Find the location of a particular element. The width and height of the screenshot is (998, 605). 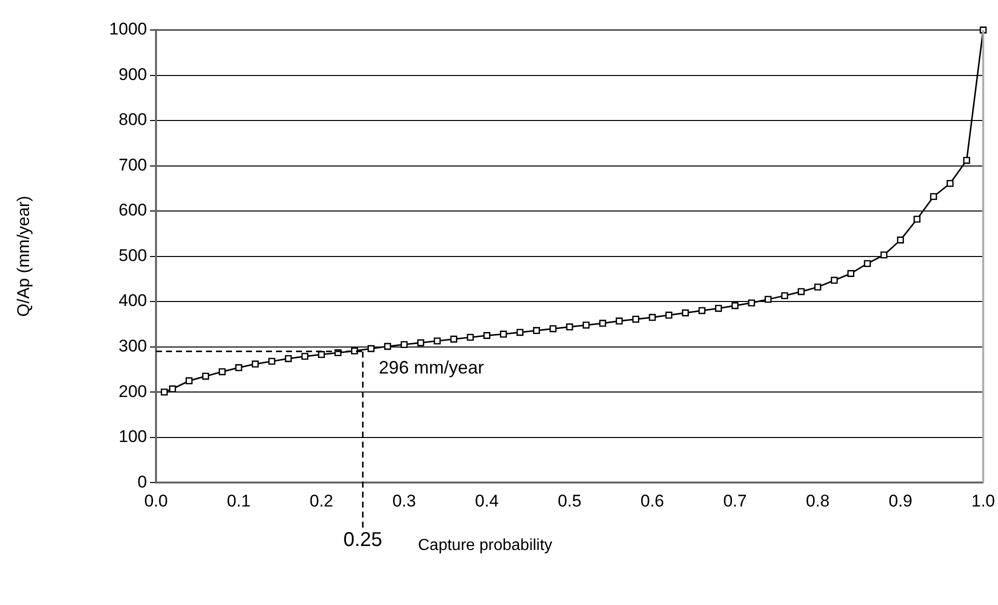

y-tick-label: 200 is located at coordinates (132, 391).